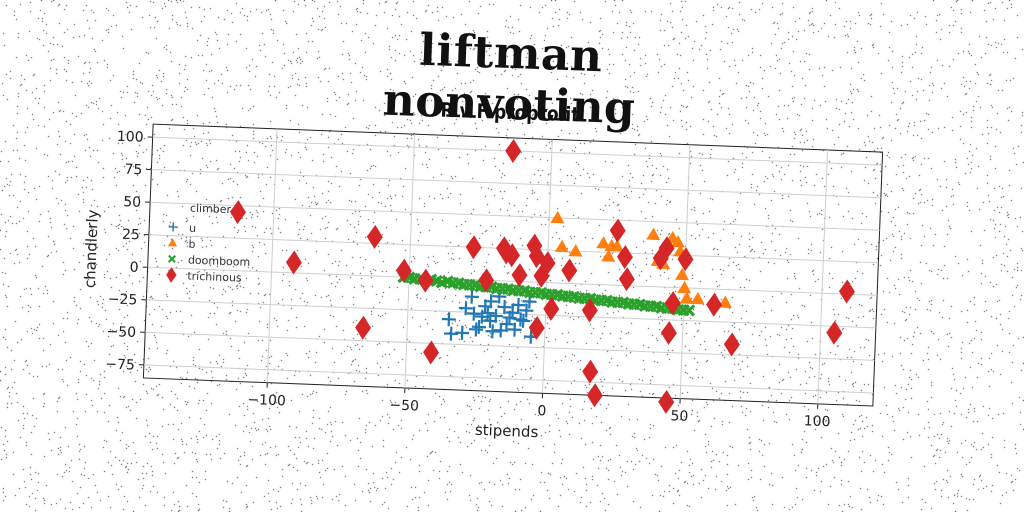 The width and height of the screenshot is (1024, 512). Describe the element at coordinates (120, 364) in the screenshot. I see `y-tick-label: −75` at that location.